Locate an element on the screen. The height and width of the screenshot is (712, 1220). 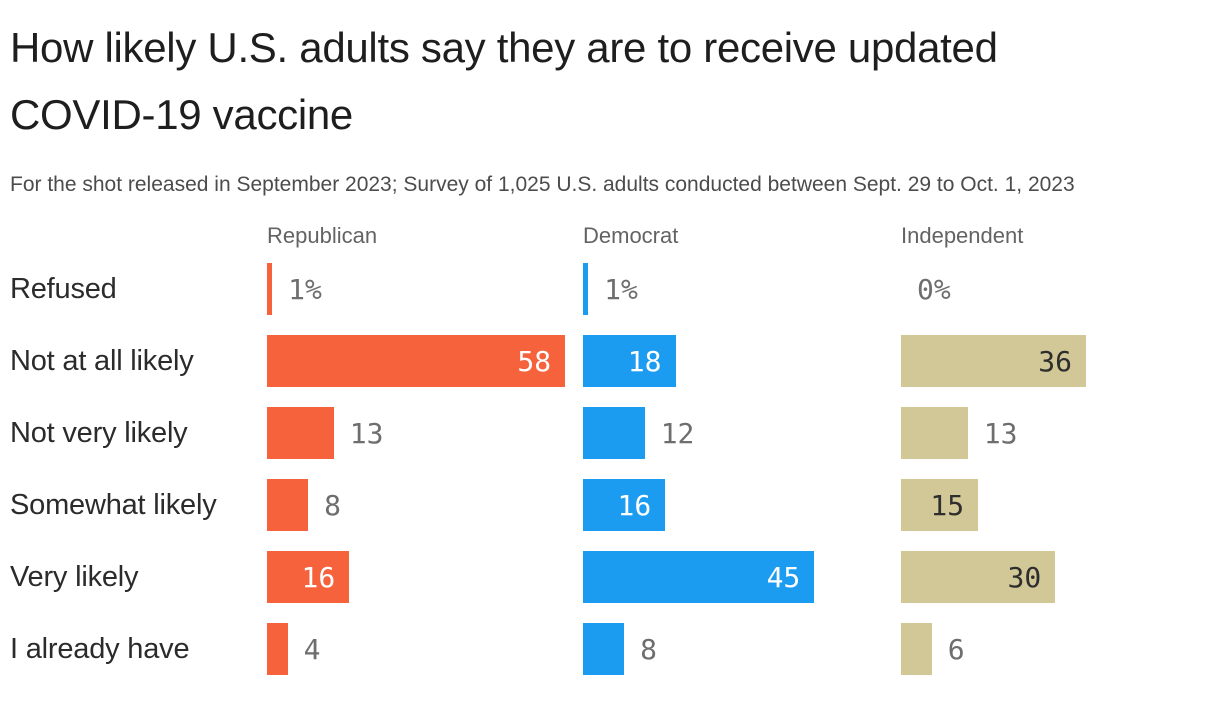
category-label-text: Refused is located at coordinates (63, 288).